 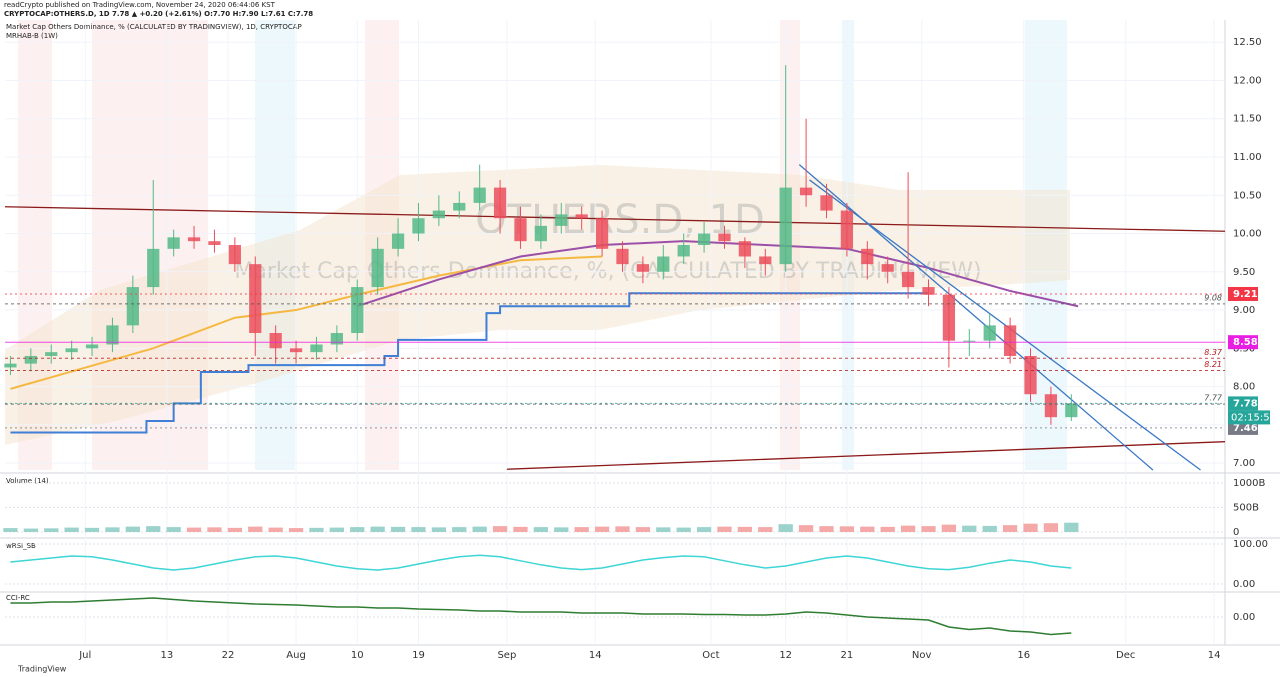 I want to click on header-line: MRHAB-B (1W), so click(x=32, y=36).